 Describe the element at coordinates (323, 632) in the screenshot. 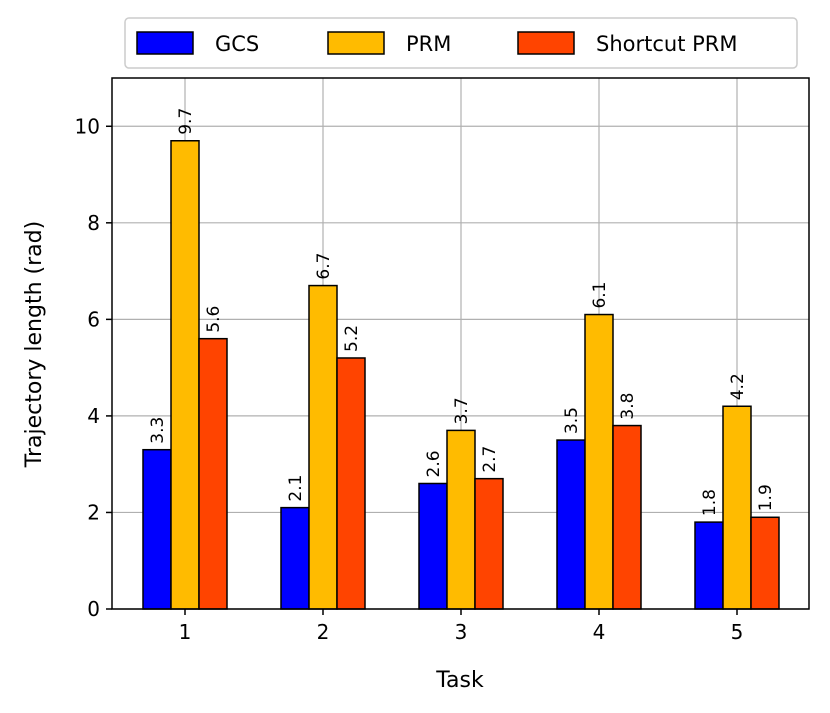

I see `x-tick-label: 2` at that location.